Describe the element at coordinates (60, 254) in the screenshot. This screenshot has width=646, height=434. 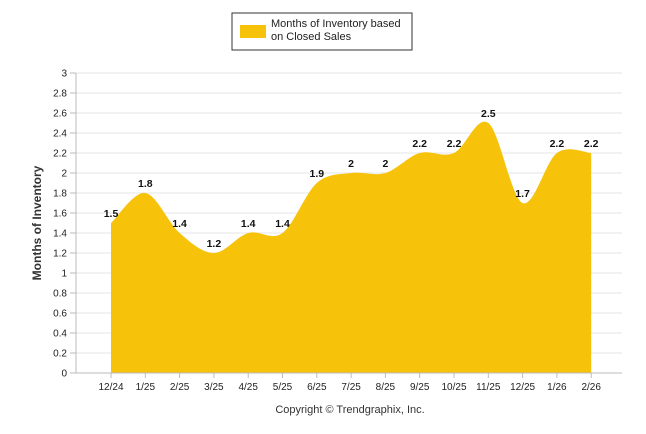
I see `y-tick-label: 1.2` at that location.